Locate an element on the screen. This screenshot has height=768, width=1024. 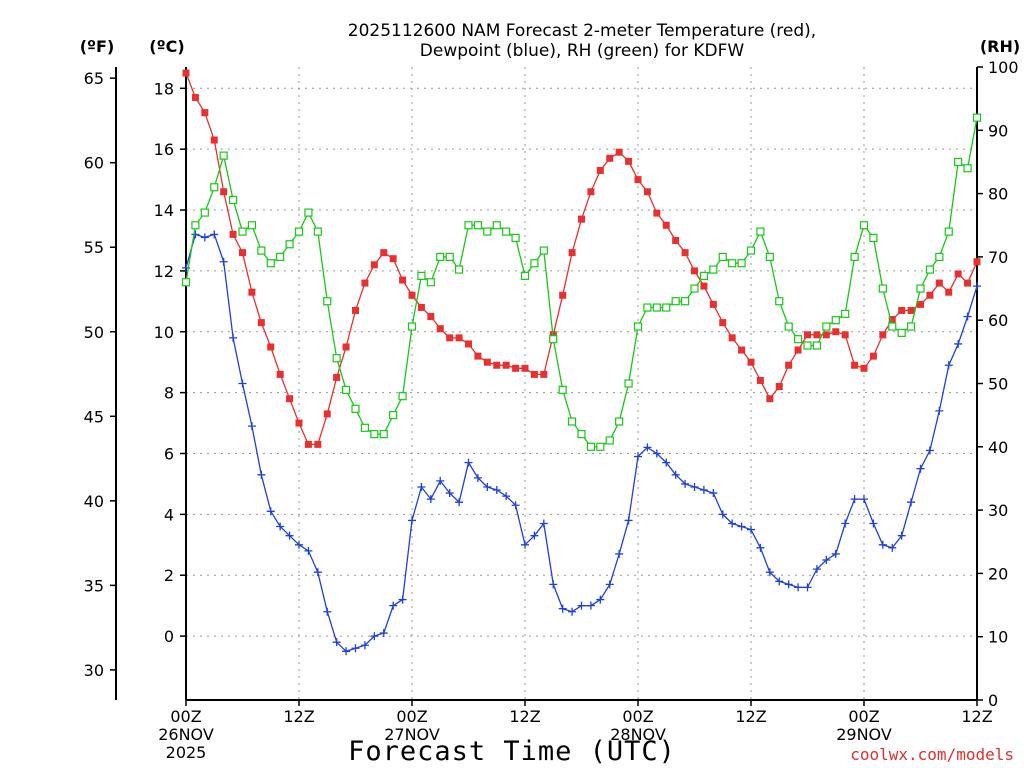
rh-tick-label: 100 is located at coordinates (1003, 67).